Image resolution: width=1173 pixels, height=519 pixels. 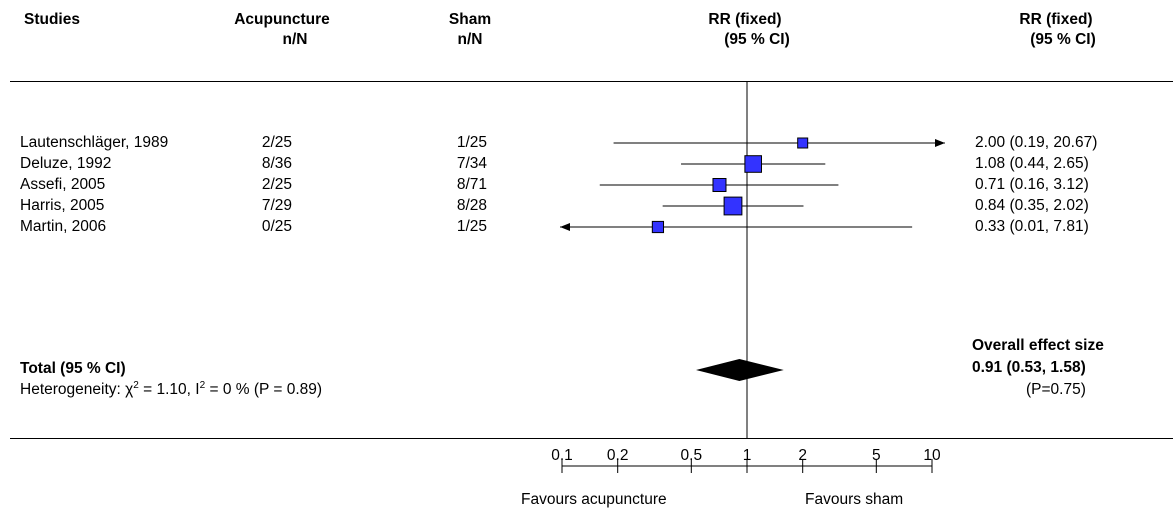 What do you see at coordinates (136, 385) in the screenshot?
I see `chi-superscript: 2` at bounding box center [136, 385].